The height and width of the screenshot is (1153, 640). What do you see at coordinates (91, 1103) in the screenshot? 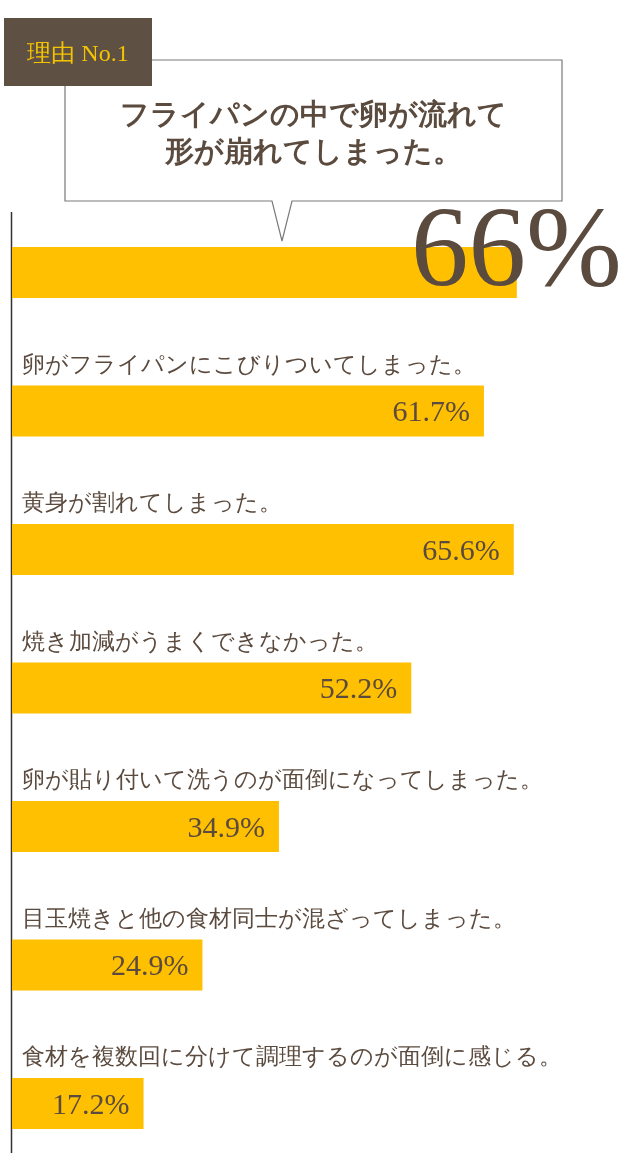
I see `data-label: 17.2%` at bounding box center [91, 1103].